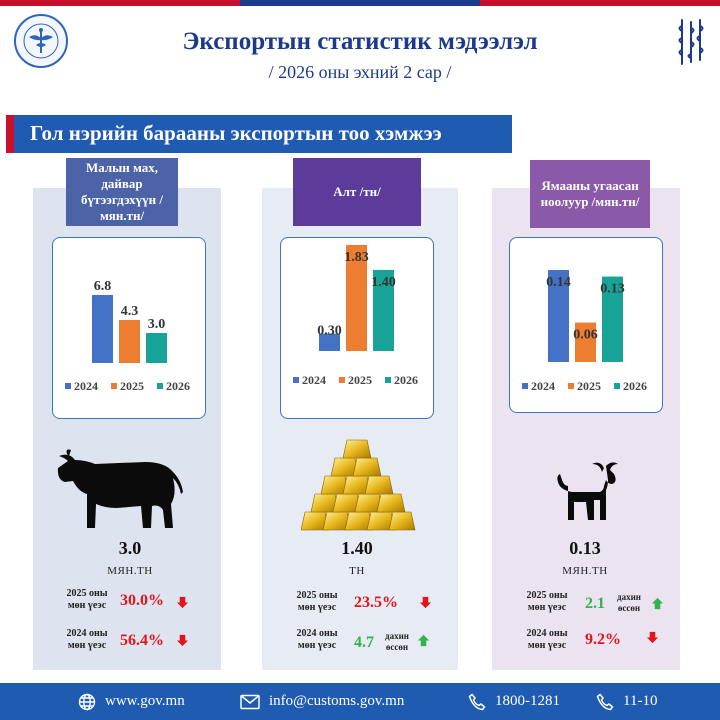 This screenshot has width=720, height=720. Describe the element at coordinates (595, 603) in the screenshot. I see `cmp-value: 2.1` at that location.